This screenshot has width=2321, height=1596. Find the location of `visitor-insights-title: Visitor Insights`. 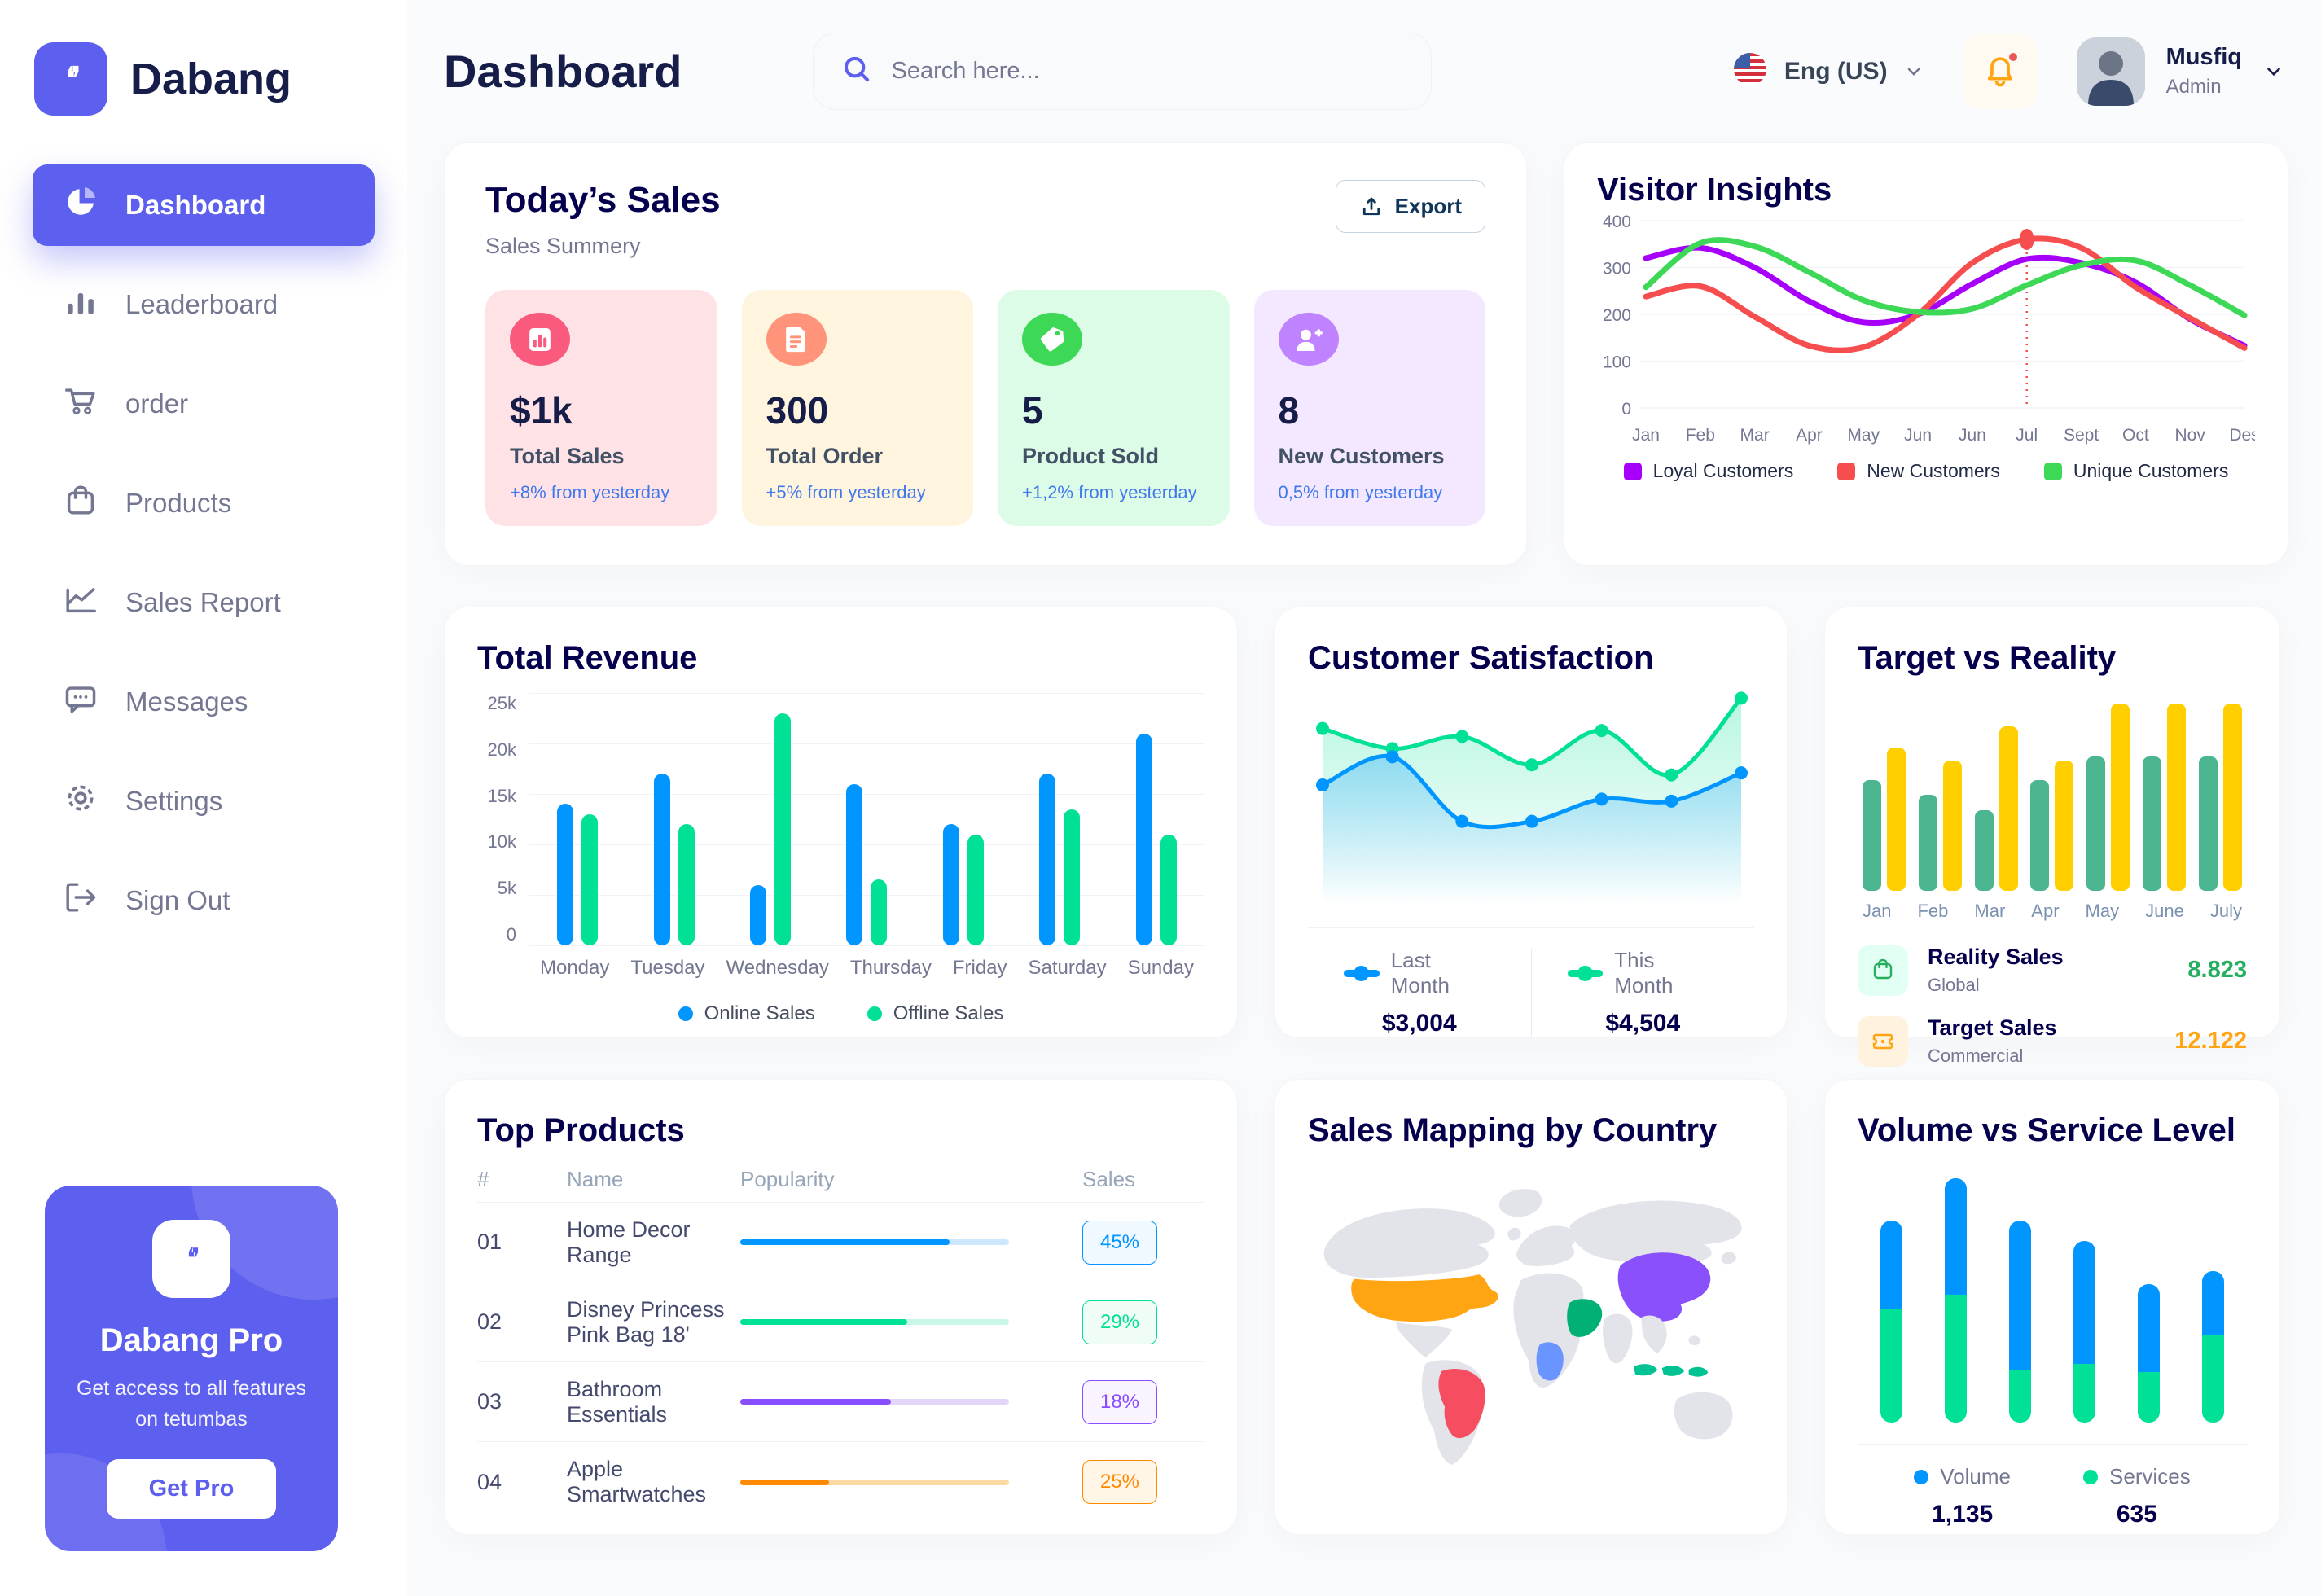

visitor-insights-title: Visitor Insights is located at coordinates (1714, 190).